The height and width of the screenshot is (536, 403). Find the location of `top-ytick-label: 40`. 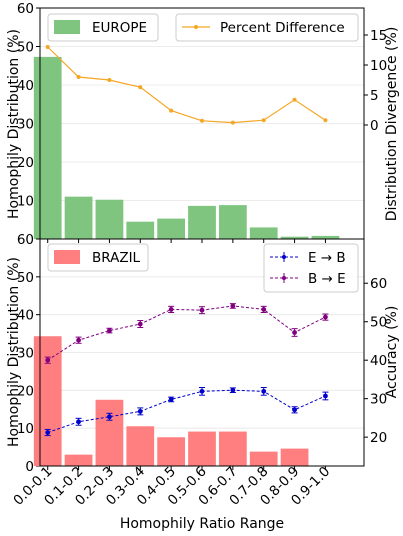

top-ytick-label: 40 is located at coordinates (25, 86).